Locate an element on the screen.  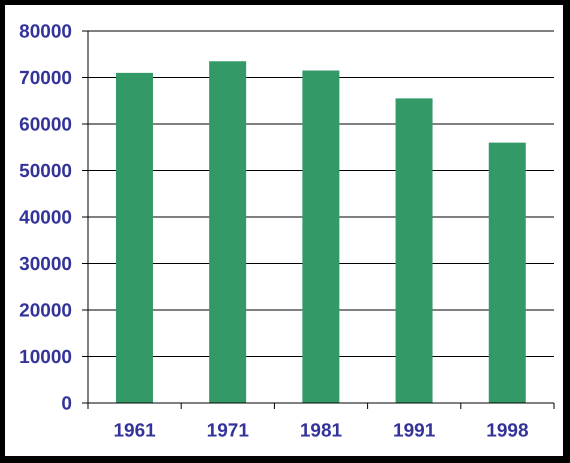
x-tick-label: 1961 is located at coordinates (134, 431).